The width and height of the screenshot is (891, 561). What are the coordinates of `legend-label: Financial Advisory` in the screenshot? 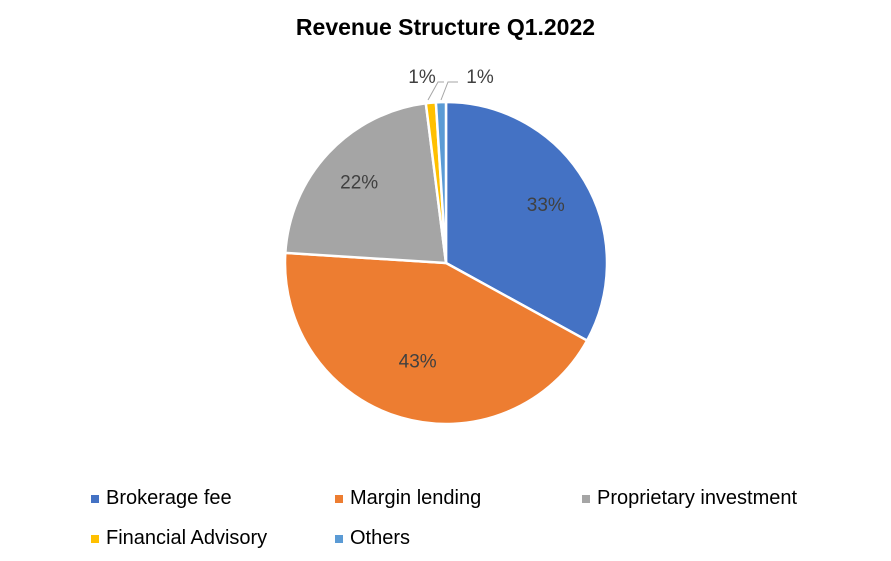 It's located at (187, 538).